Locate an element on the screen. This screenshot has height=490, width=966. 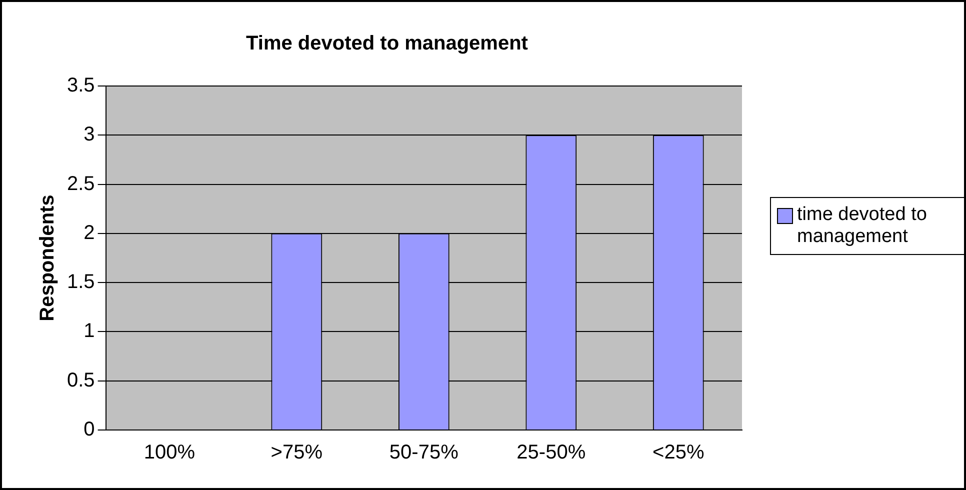
x-tick-label: <25% is located at coordinates (678, 453).